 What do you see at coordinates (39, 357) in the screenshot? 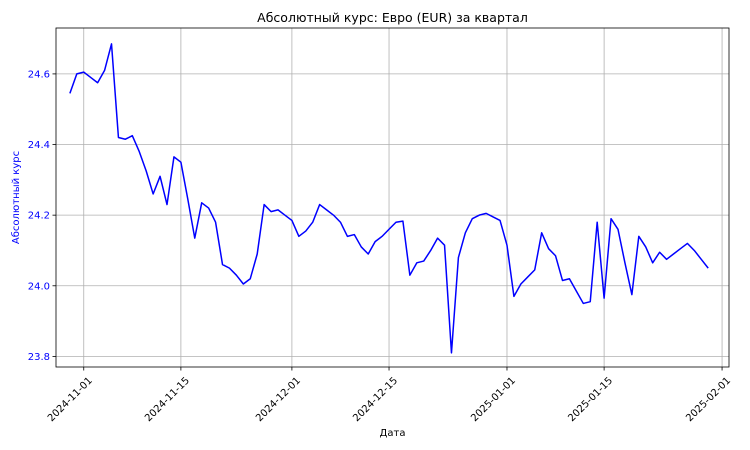
I see `y-tick-label: 23.8` at bounding box center [39, 357].